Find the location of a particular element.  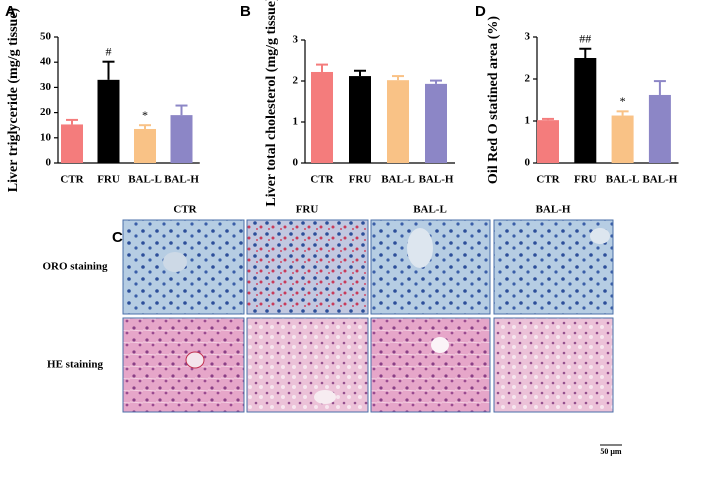

y-axis-label: Liver total cholesterol (mg/g tissue) is located at coordinates (271, 103).